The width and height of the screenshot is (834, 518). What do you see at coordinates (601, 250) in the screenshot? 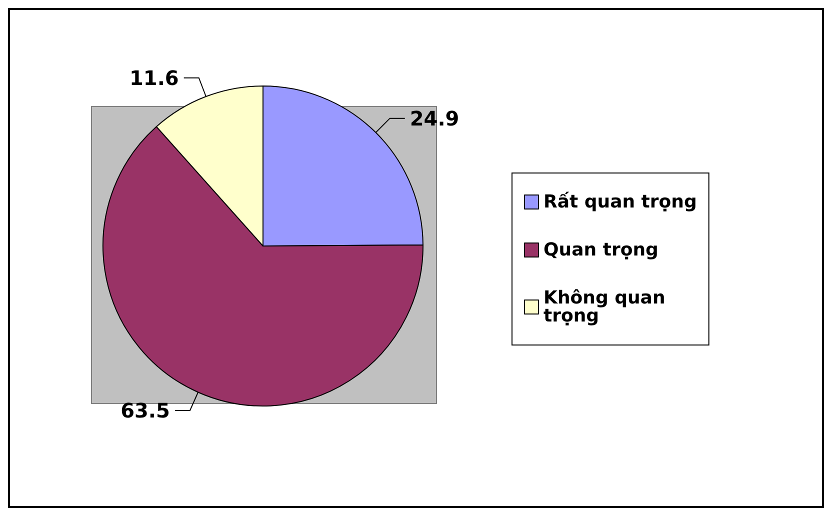
I see `legend-label: Quan trọng` at bounding box center [601, 250].